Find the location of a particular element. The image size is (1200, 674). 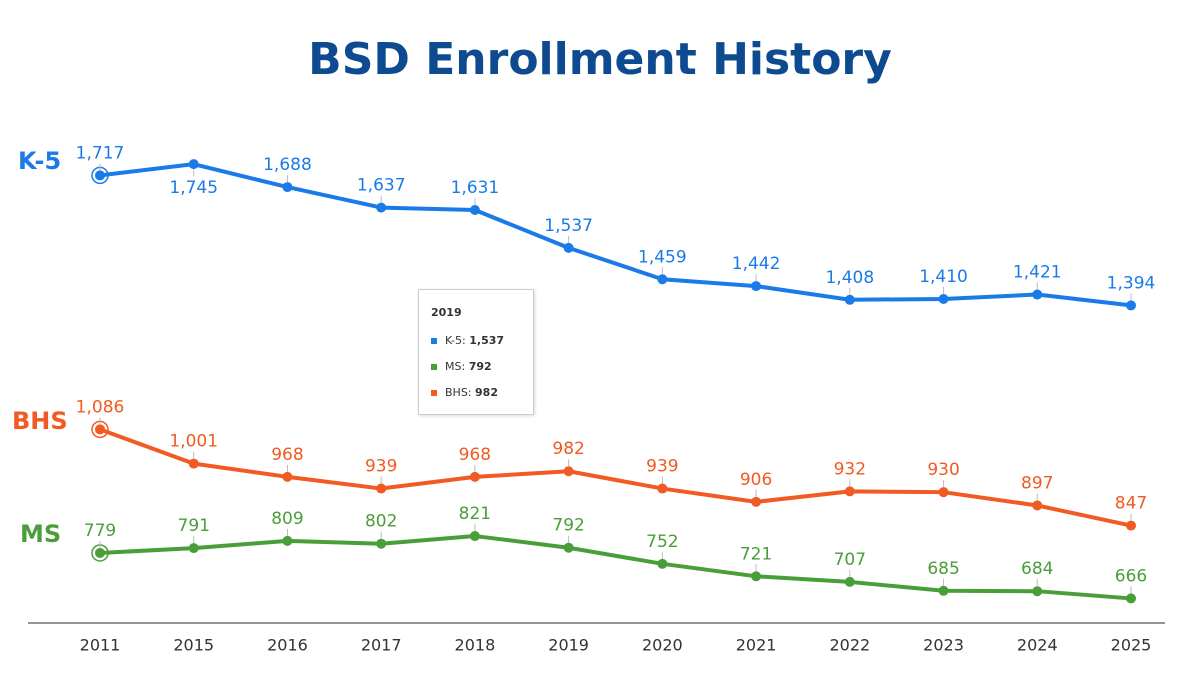

tooltip-value: 982 is located at coordinates (486, 392).